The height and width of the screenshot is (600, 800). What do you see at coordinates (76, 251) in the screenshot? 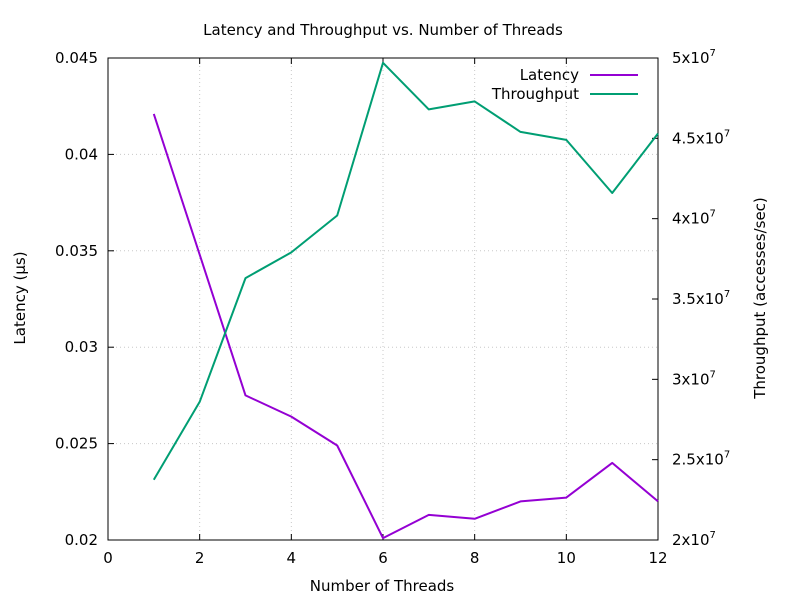
I see `y-left-tick-label: 0.035` at bounding box center [76, 251].